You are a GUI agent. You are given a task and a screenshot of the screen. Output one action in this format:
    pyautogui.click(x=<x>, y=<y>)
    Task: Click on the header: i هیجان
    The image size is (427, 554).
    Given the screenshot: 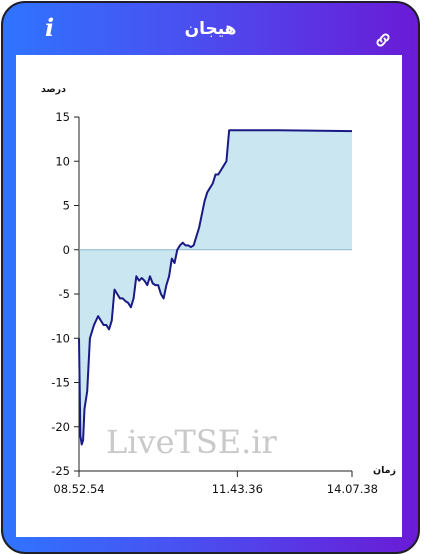 What is the action you would take?
    pyautogui.click(x=210, y=29)
    